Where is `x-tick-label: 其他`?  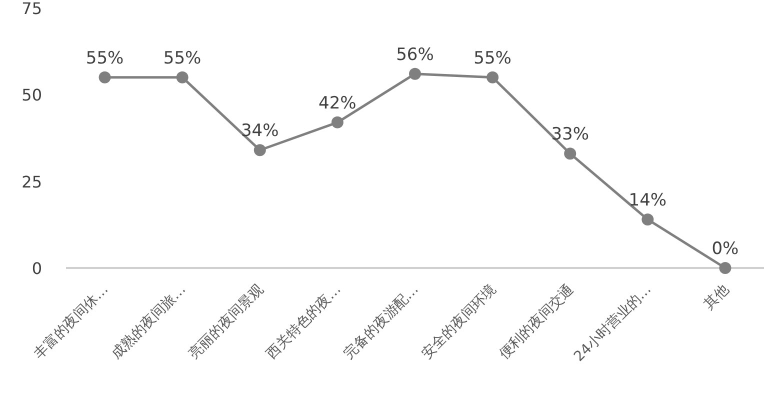 x-tick-label: 其他 is located at coordinates (716, 297).